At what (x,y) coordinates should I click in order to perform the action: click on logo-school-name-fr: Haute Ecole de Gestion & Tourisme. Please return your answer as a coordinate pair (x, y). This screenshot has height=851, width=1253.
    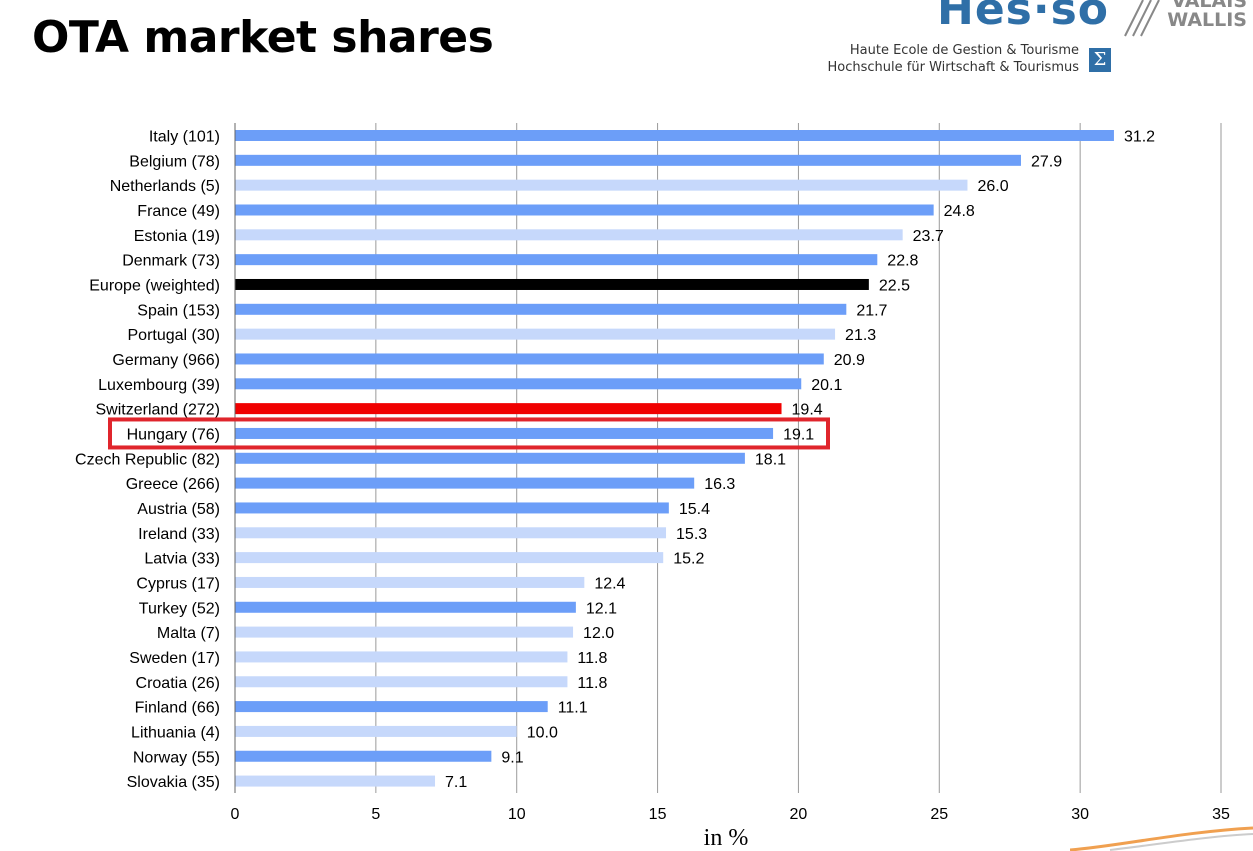
    Looking at the image, I should click on (964, 50).